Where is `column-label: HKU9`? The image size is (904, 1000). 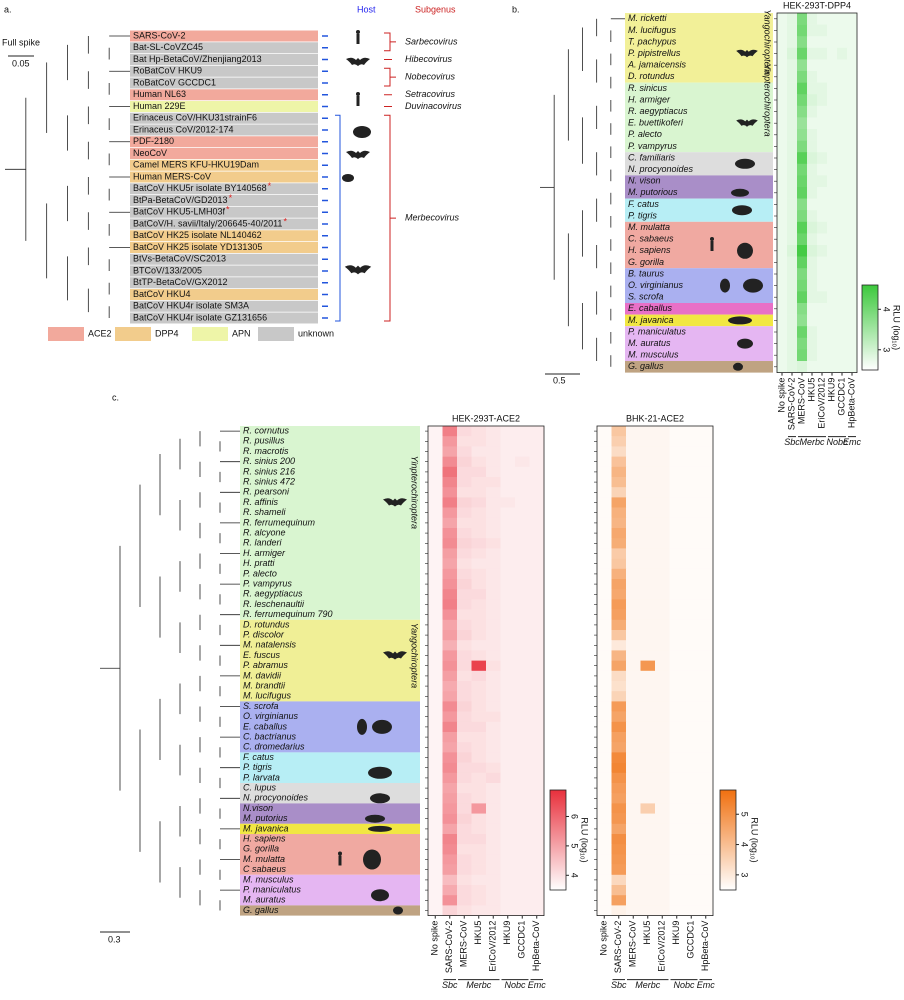
column-label: HKU9 is located at coordinates (676, 933).